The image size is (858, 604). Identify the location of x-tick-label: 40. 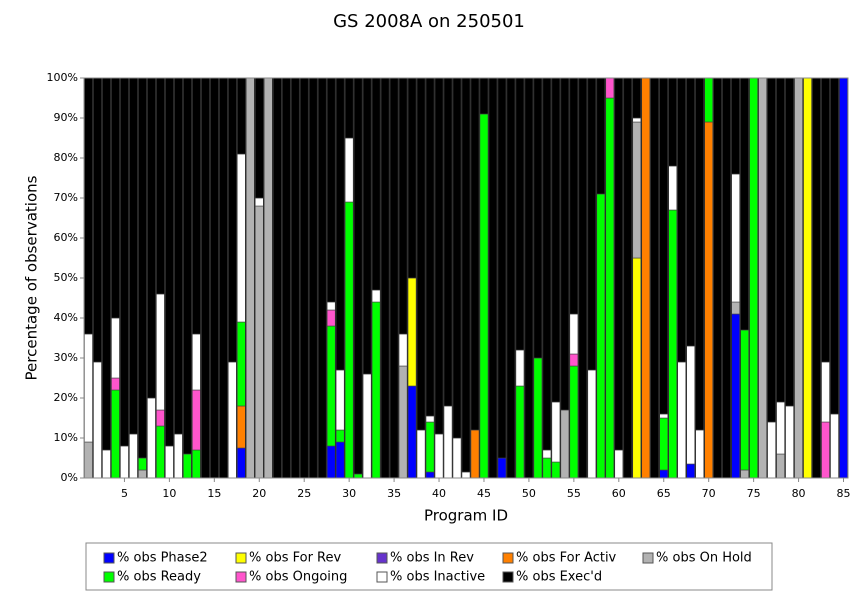
(439, 493).